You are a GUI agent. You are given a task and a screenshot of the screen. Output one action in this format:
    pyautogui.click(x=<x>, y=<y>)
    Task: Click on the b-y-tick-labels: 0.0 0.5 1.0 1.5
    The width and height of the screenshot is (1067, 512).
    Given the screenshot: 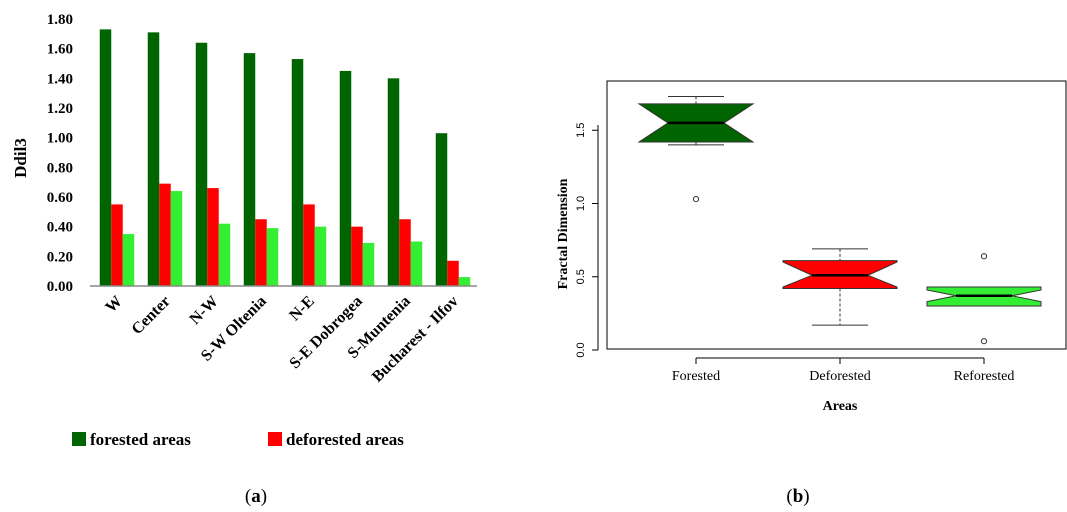 What is the action you would take?
    pyautogui.click(x=586, y=240)
    